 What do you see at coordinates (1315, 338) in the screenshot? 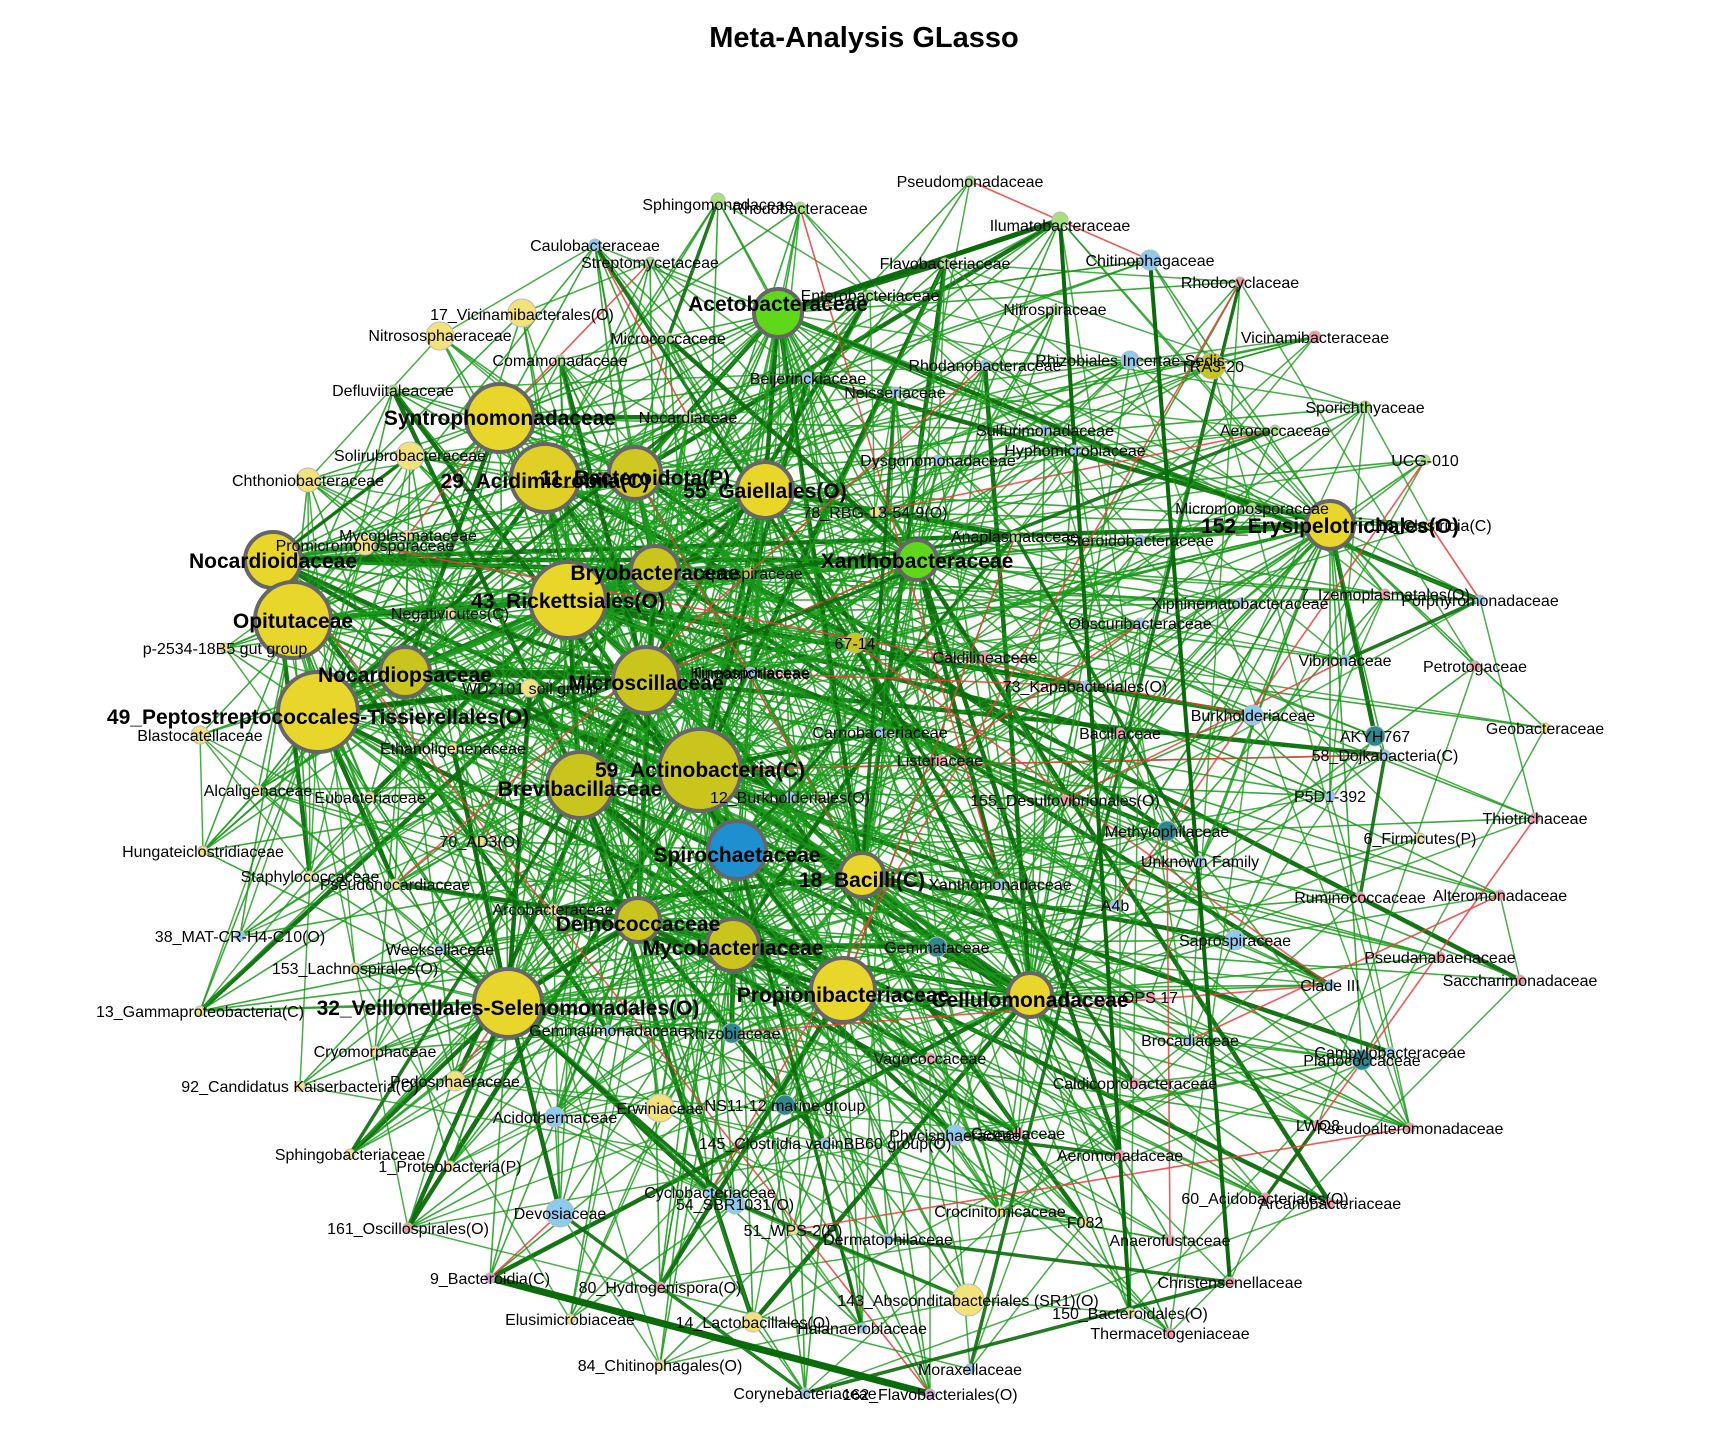
I see `node-label: Vicinamibacteraceae` at bounding box center [1315, 338].